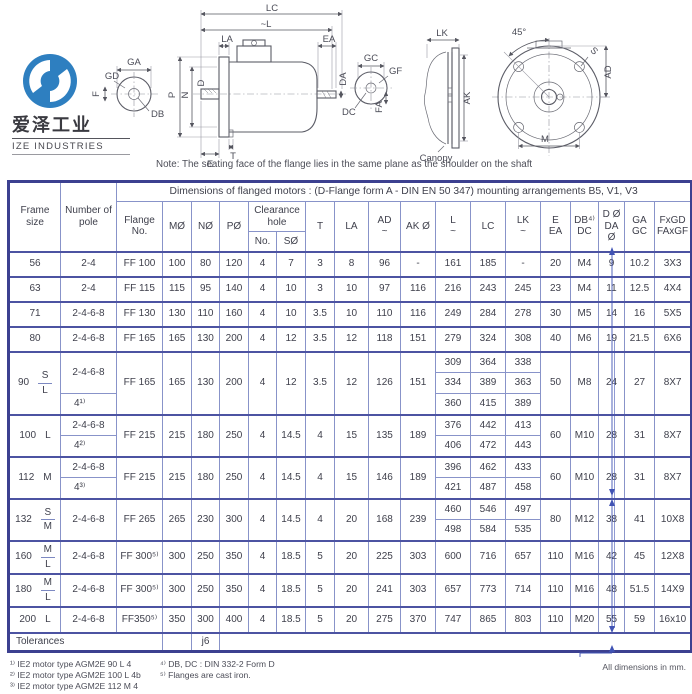 Image resolution: width=692 pixels, height=694 pixels. What do you see at coordinates (205, 288) in the screenshot?
I see `cell: 95` at bounding box center [205, 288].